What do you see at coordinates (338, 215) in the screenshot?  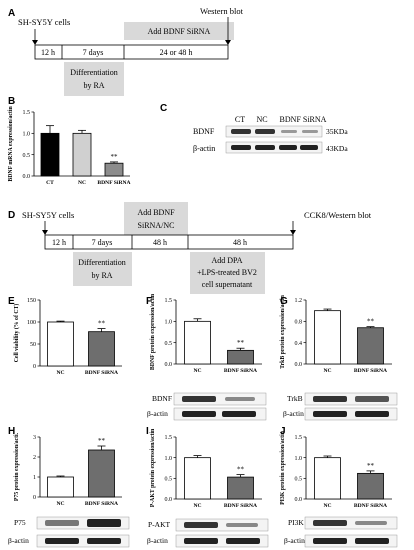 I see `timeline-d-end-label: CCK8/Western blot` at bounding box center [338, 215].